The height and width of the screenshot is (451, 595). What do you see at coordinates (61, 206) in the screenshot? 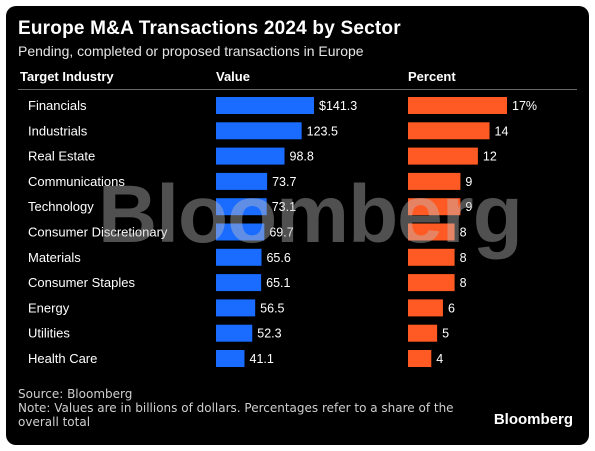
I see `category-label: Technology` at bounding box center [61, 206].